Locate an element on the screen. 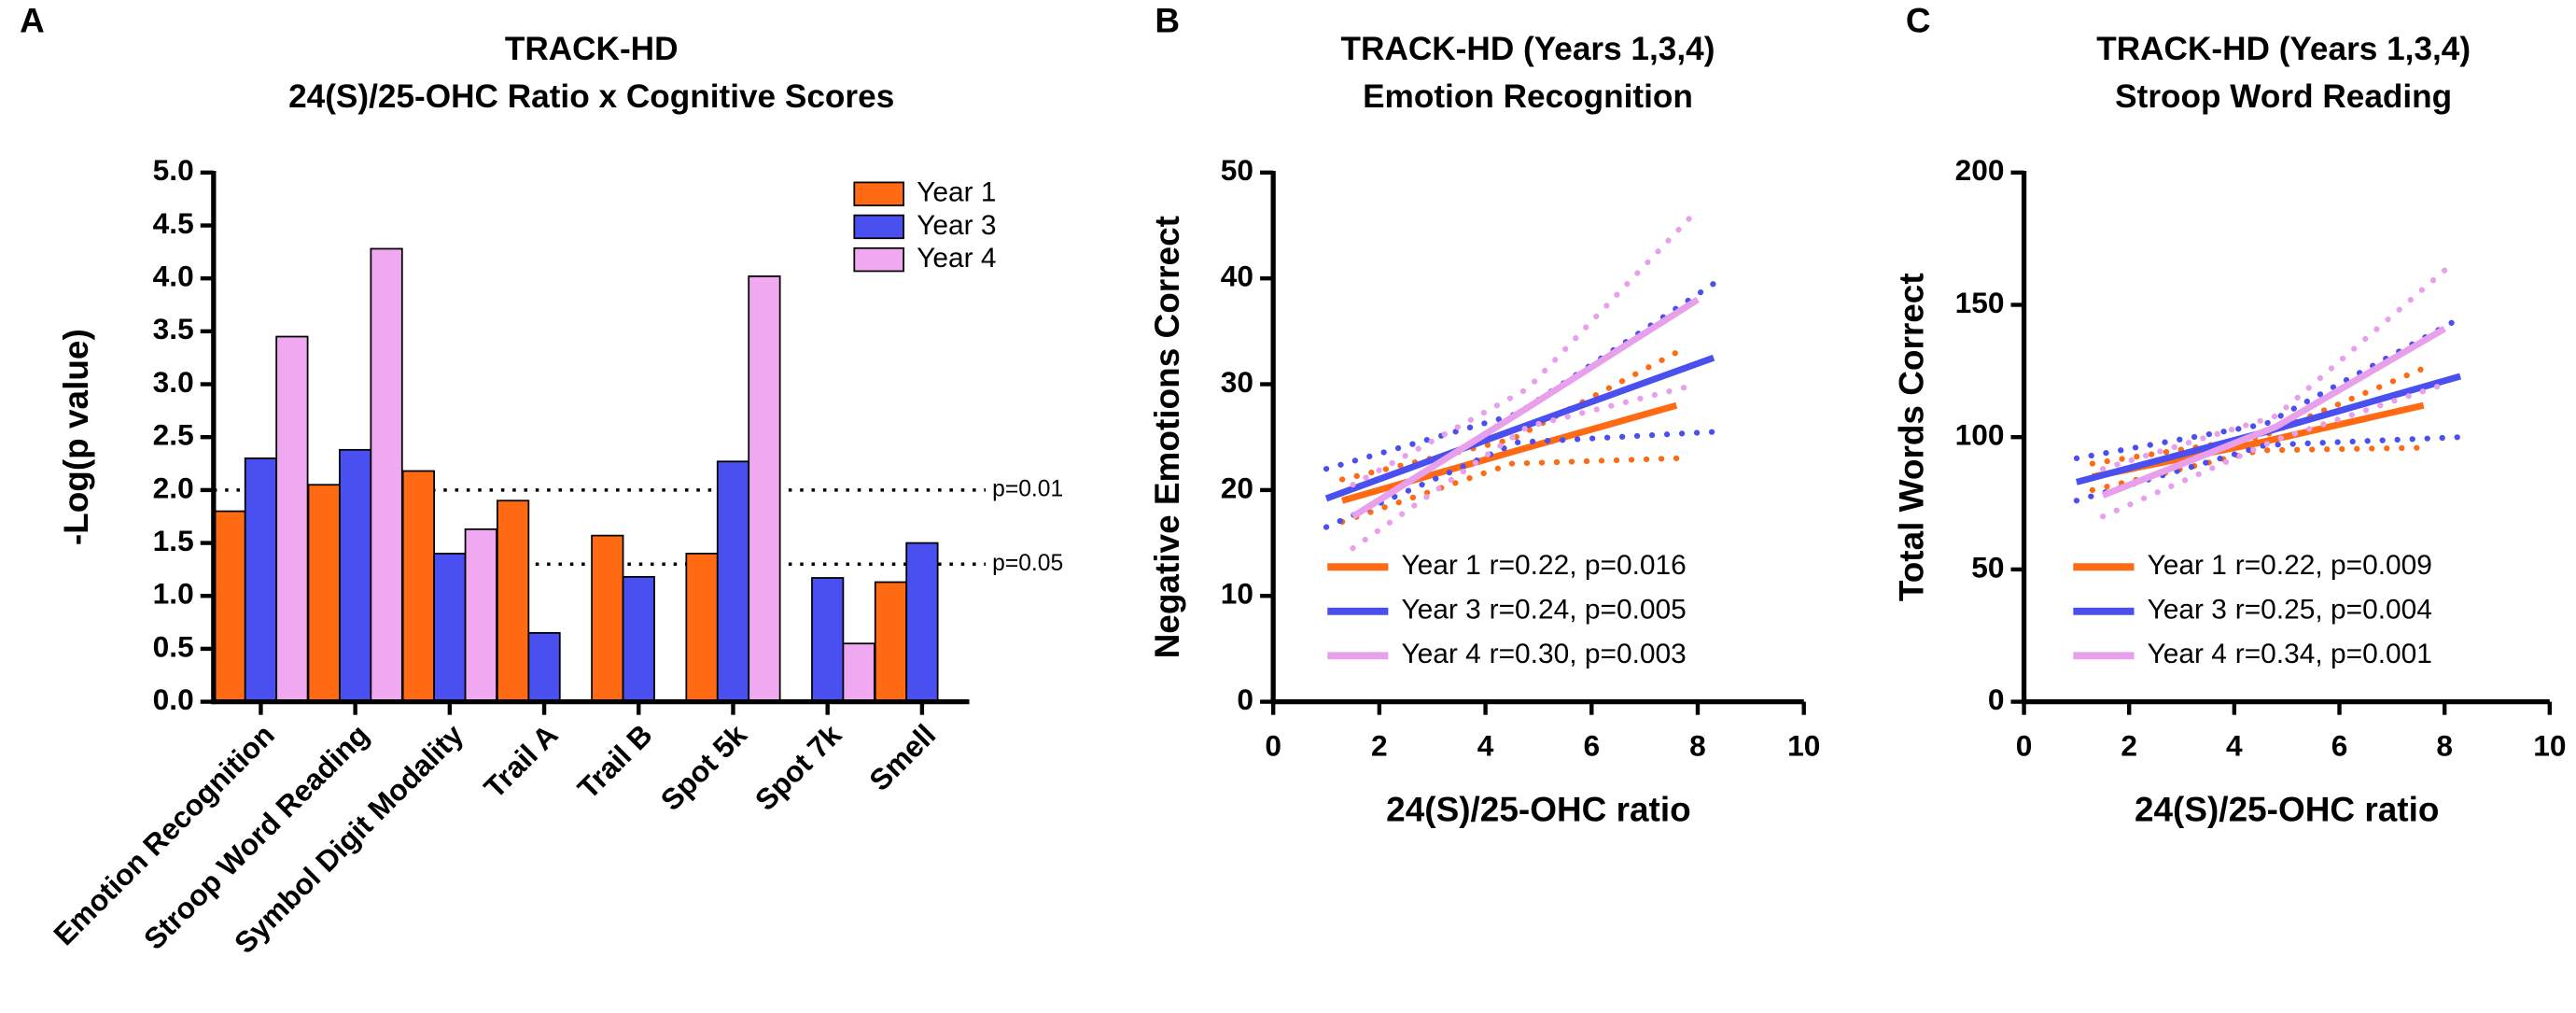  y-tick-label: 30 is located at coordinates (1237, 382).